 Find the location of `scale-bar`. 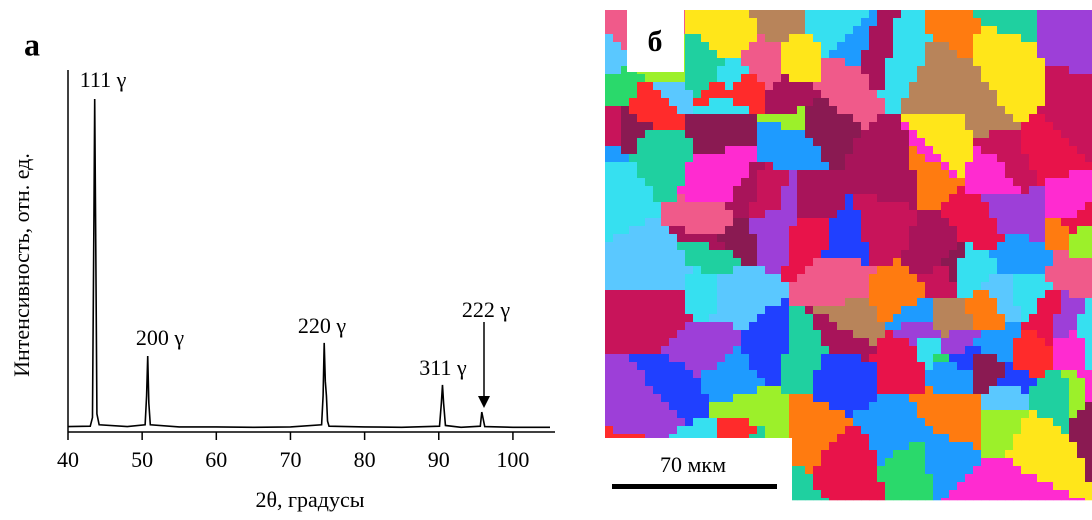

scale-bar is located at coordinates (694, 486).